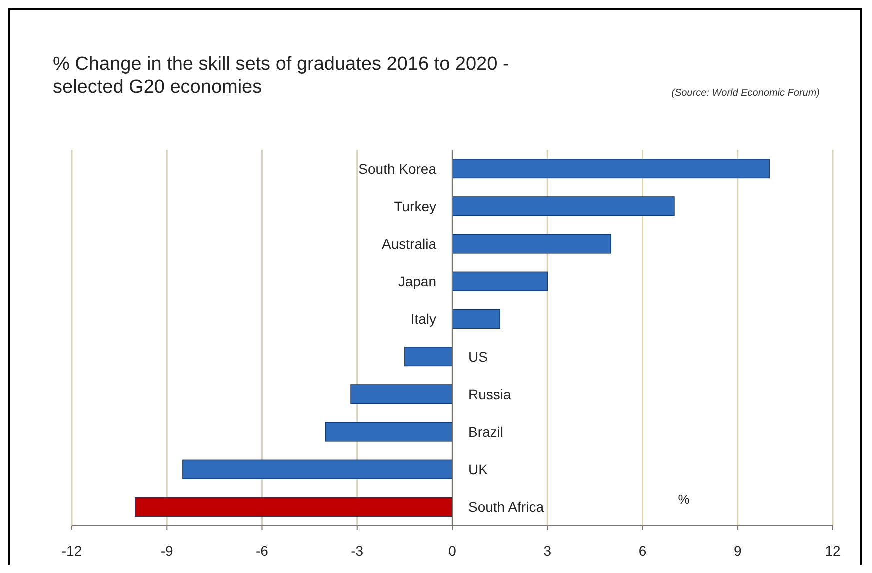 Image resolution: width=872 pixels, height=573 pixels. Describe the element at coordinates (642, 551) in the screenshot. I see `x-tick-label: 6` at that location.